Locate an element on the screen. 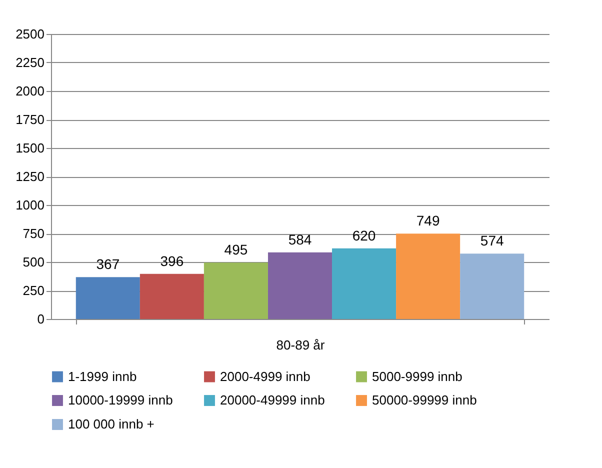 The width and height of the screenshot is (602, 468). data-label: 749 is located at coordinates (428, 220).